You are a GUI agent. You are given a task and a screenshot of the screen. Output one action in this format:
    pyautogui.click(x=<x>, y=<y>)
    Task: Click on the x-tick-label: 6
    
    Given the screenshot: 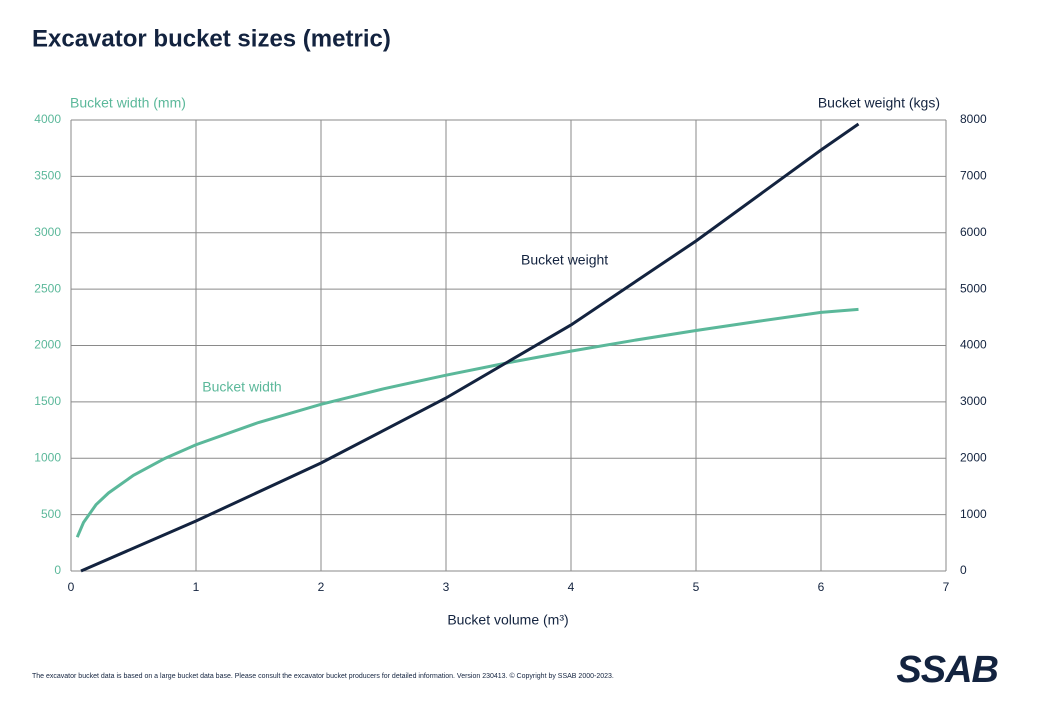 What is the action you would take?
    pyautogui.click(x=821, y=587)
    